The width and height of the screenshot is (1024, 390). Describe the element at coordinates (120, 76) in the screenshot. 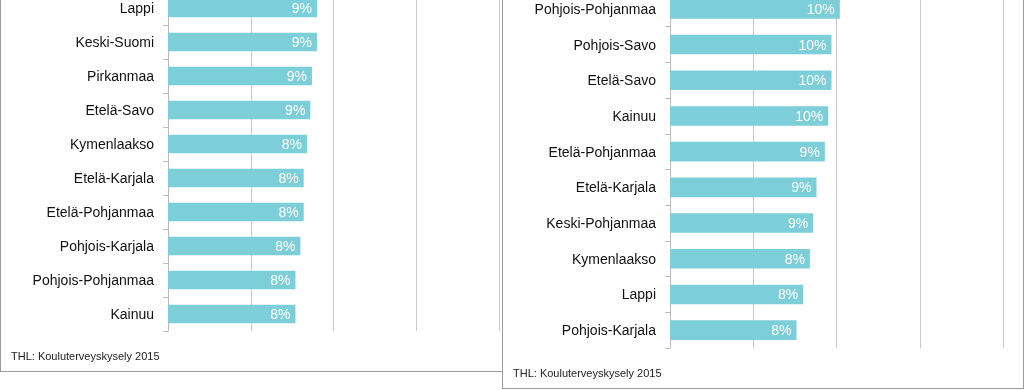

I see `category-label: Pirkanmaa` at that location.